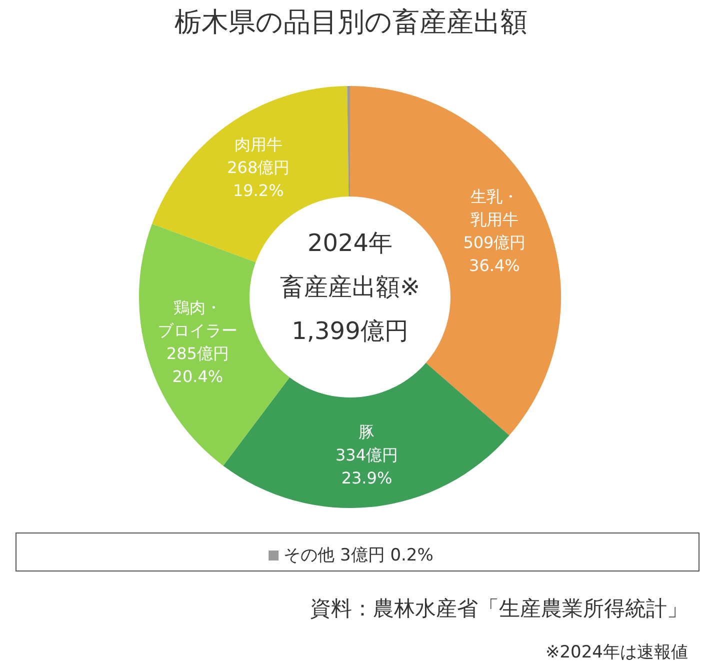 The image size is (702, 670). What do you see at coordinates (494, 208) in the screenshot?
I see `slice-label: 生乳・乳用牛` at bounding box center [494, 208].